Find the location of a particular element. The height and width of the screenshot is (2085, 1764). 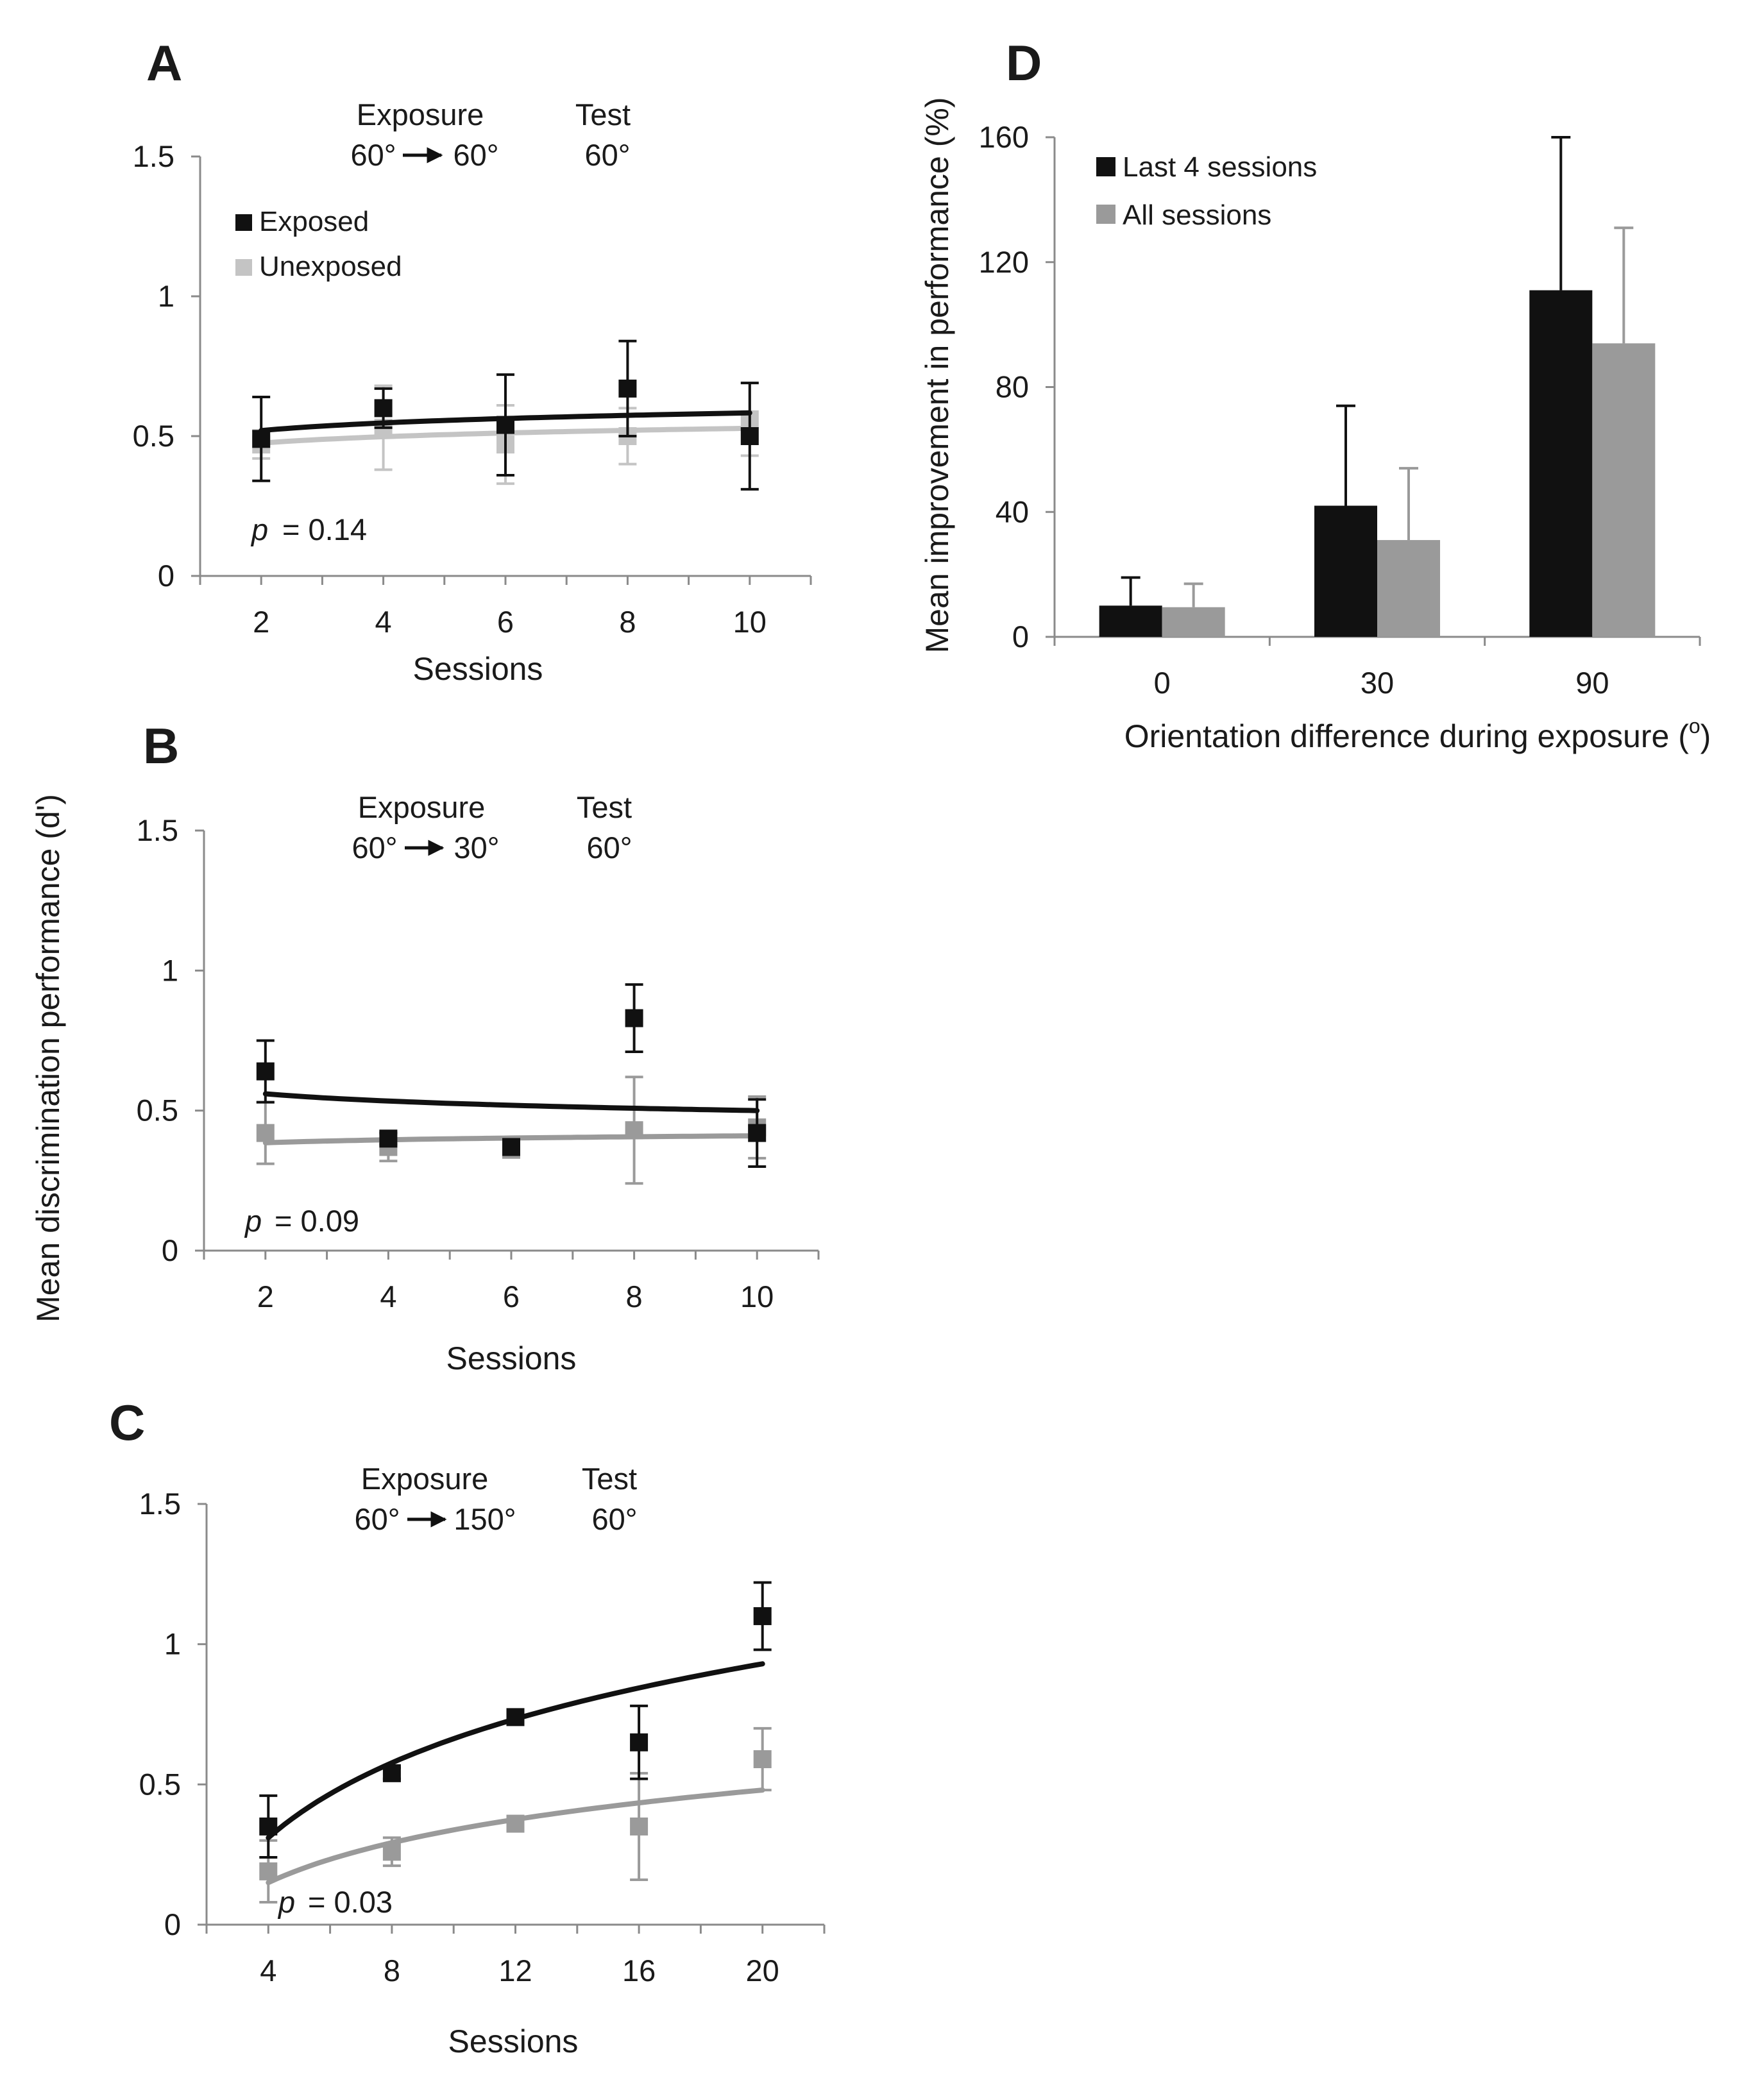

panel-b-p-number: = 0.09 is located at coordinates (317, 1221).